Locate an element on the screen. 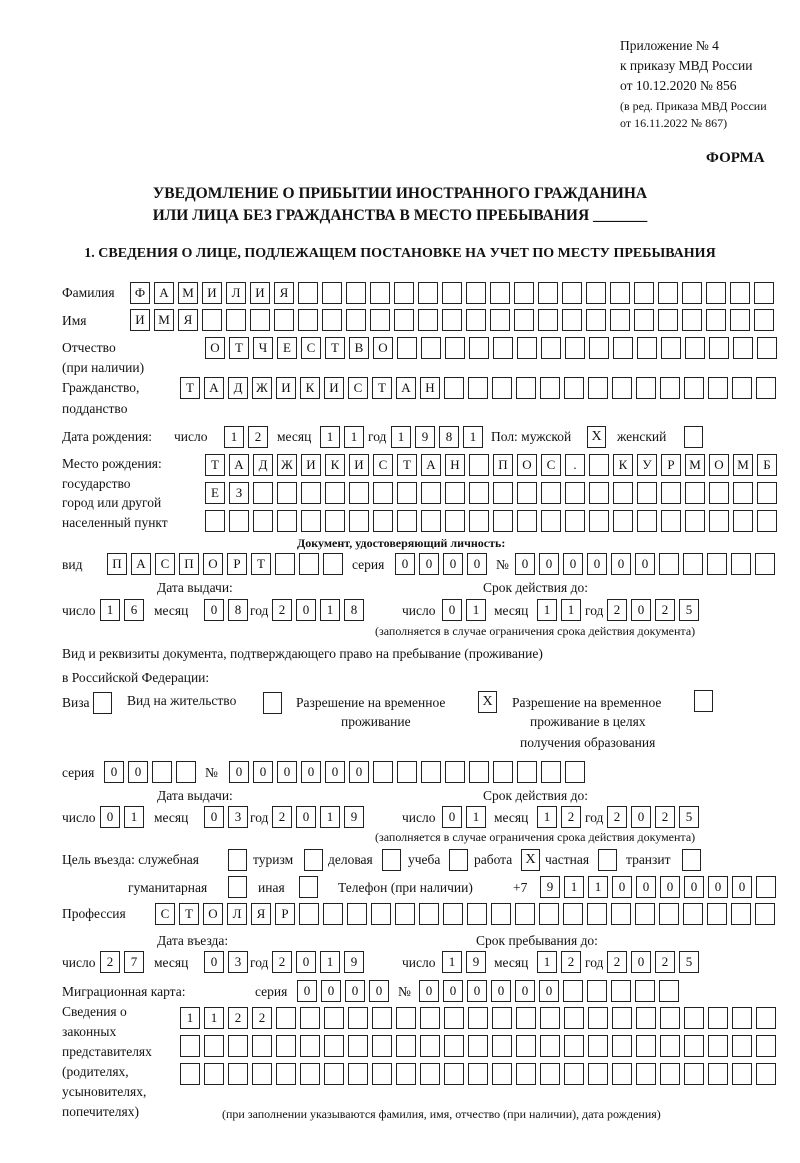  char-cell: Я is located at coordinates (284, 293).